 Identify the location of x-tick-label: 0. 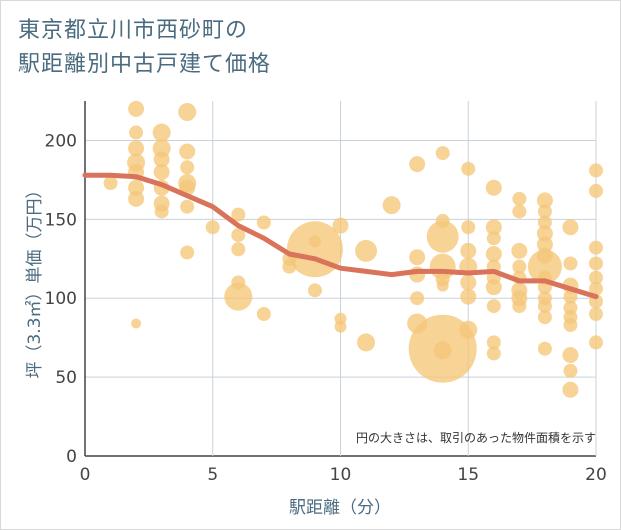
(85, 475).